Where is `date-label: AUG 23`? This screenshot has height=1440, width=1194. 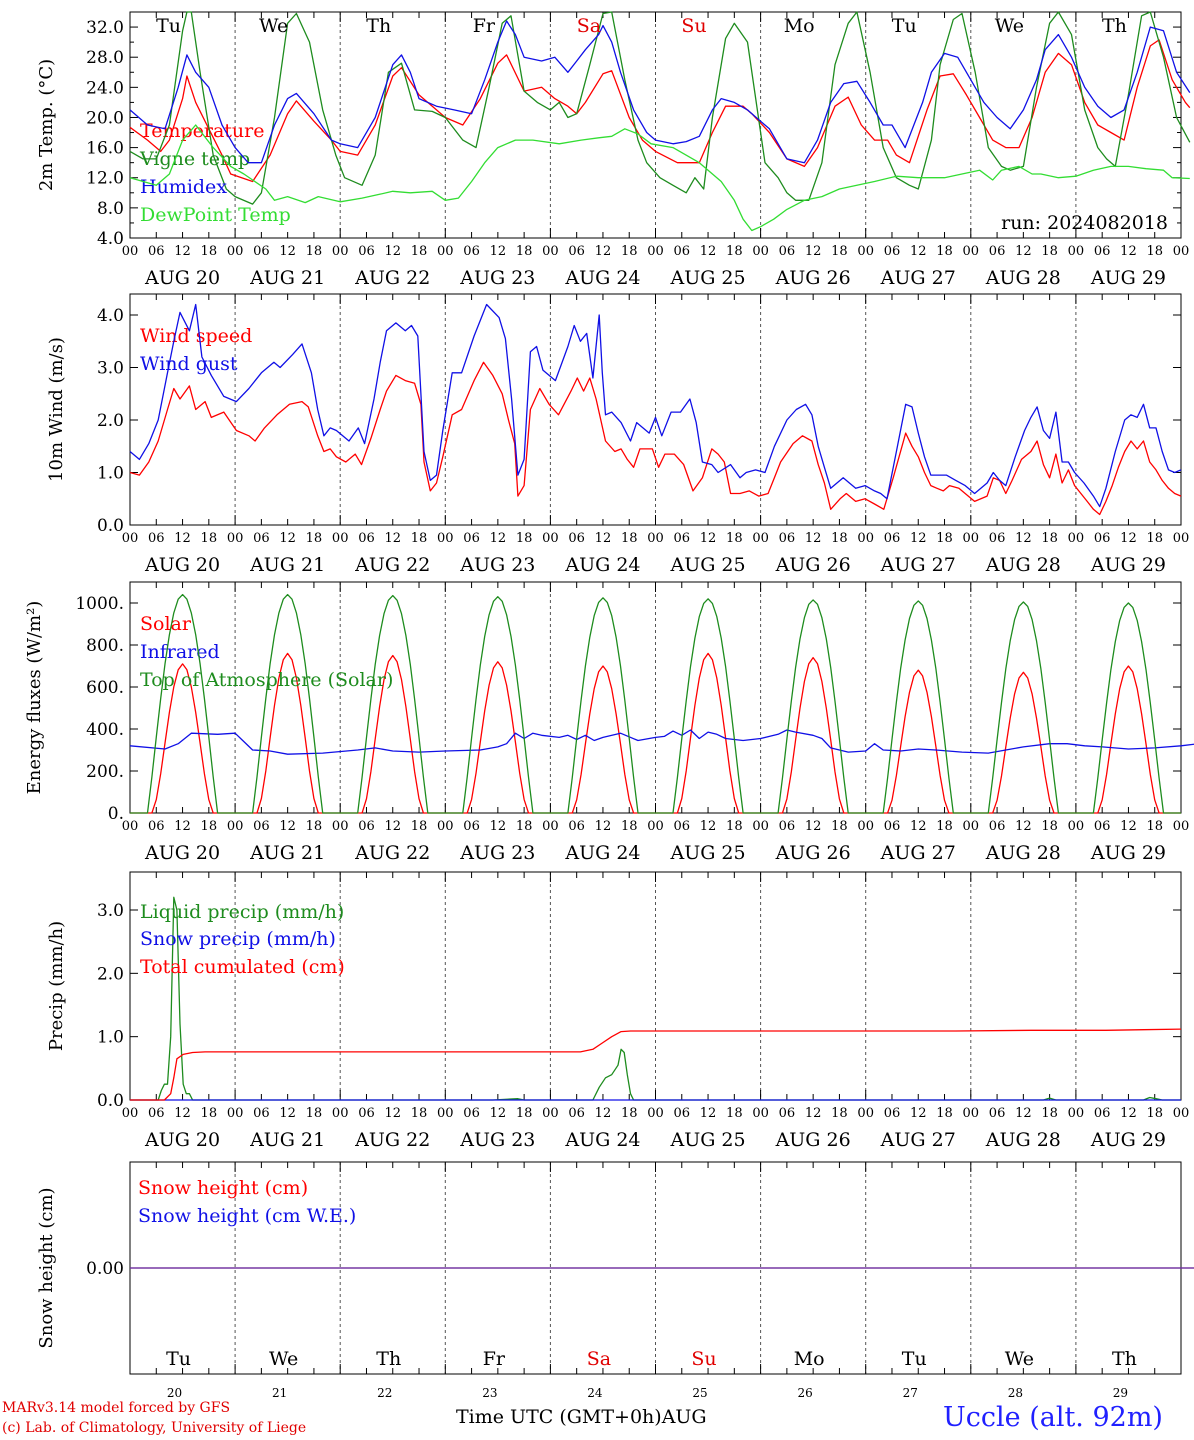
date-label: AUG 23 is located at coordinates (497, 853).